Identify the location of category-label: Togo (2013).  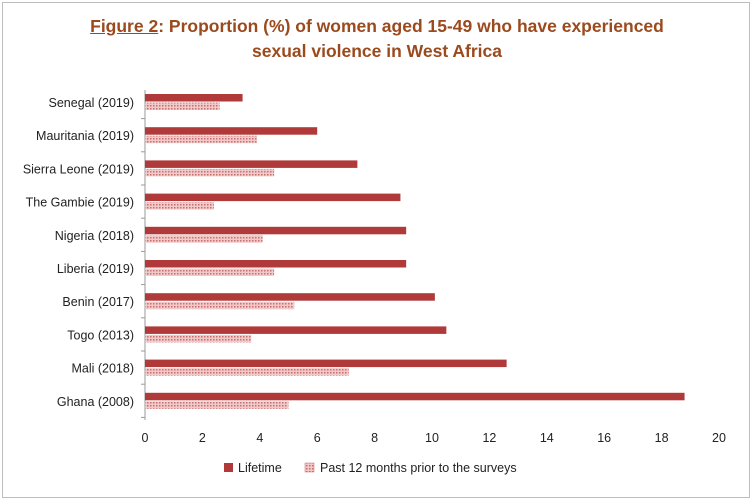
(100, 335).